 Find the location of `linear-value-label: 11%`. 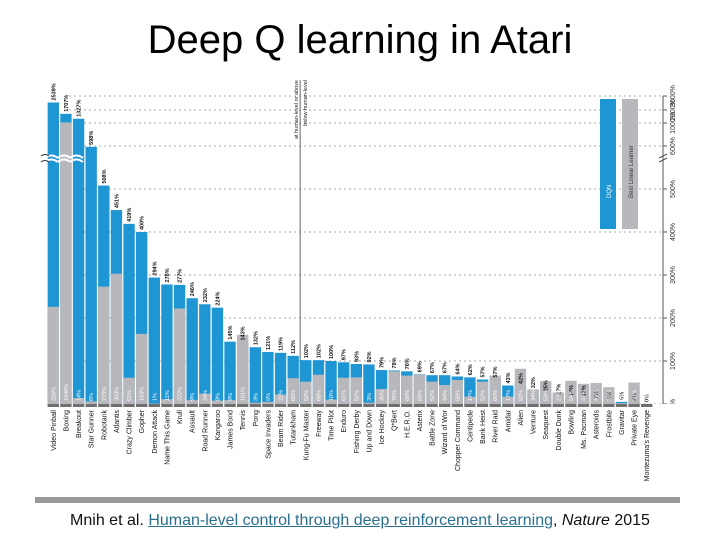

linear-value-label: 11% is located at coordinates (168, 395).